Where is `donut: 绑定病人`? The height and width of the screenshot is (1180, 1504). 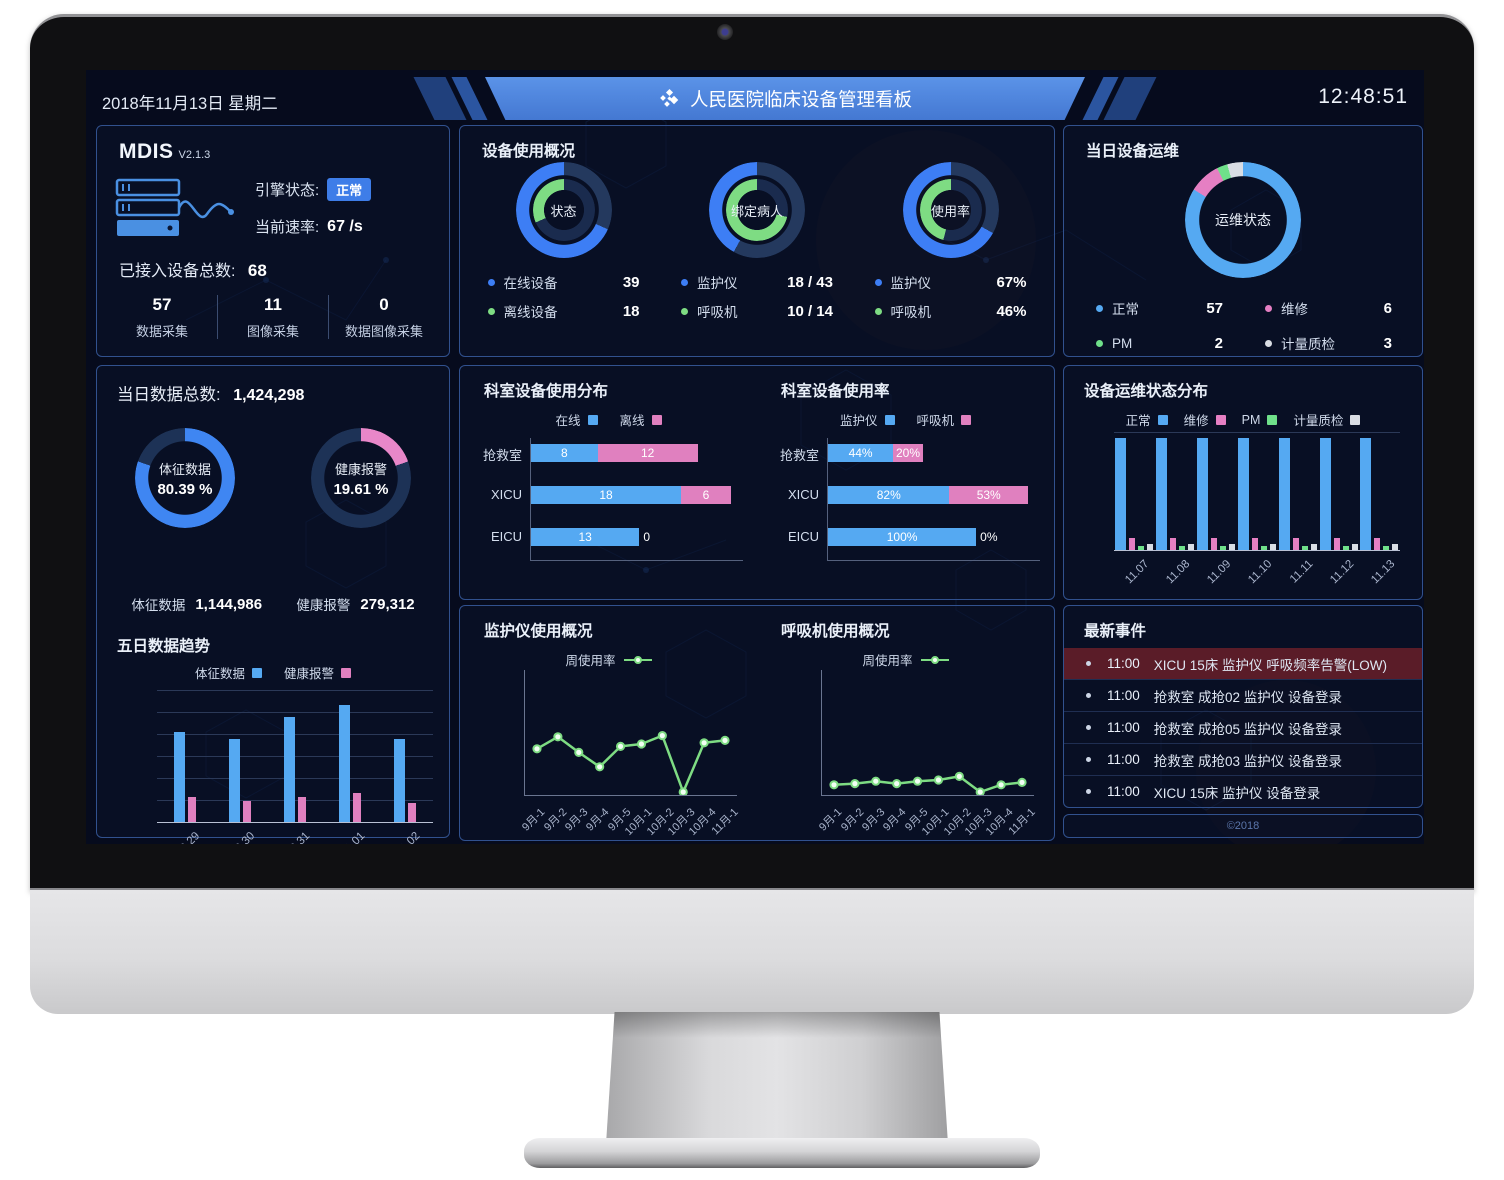
donut: 绑定病人 is located at coordinates (757, 210).